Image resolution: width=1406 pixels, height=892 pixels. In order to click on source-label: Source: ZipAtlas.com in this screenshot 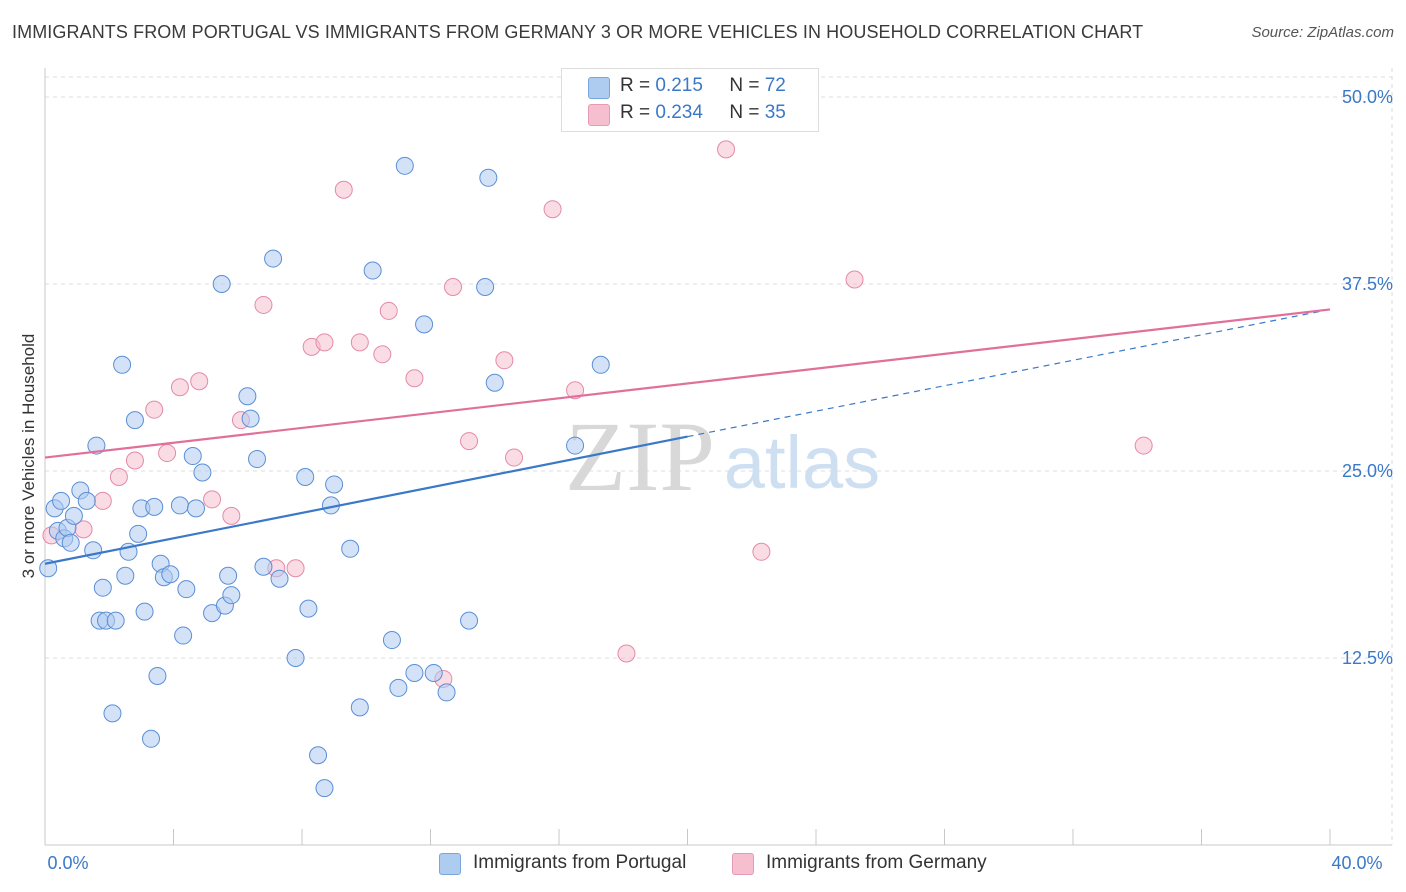, I will do `click(1322, 32)`.